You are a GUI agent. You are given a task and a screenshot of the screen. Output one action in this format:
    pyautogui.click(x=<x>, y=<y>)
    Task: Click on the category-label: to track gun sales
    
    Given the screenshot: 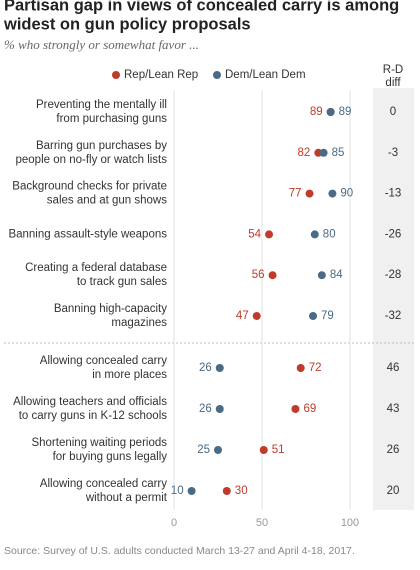 What is the action you would take?
    pyautogui.click(x=122, y=282)
    